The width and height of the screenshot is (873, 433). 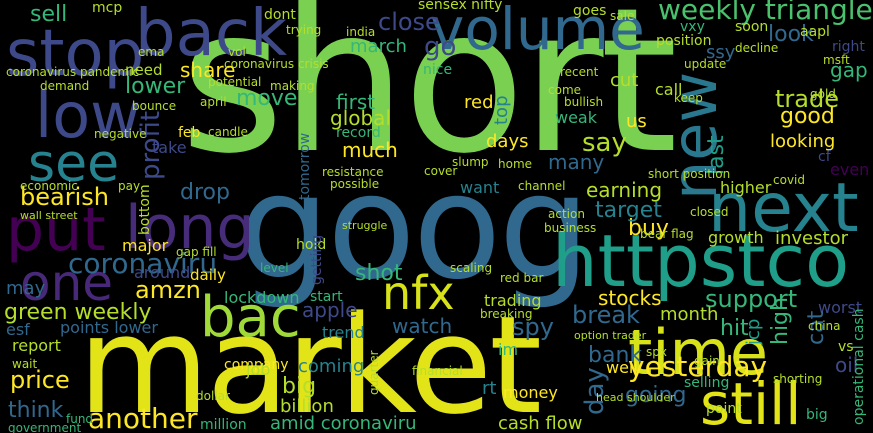 What do you see at coordinates (49, 186) in the screenshot?
I see `word-economic: economic` at bounding box center [49, 186].